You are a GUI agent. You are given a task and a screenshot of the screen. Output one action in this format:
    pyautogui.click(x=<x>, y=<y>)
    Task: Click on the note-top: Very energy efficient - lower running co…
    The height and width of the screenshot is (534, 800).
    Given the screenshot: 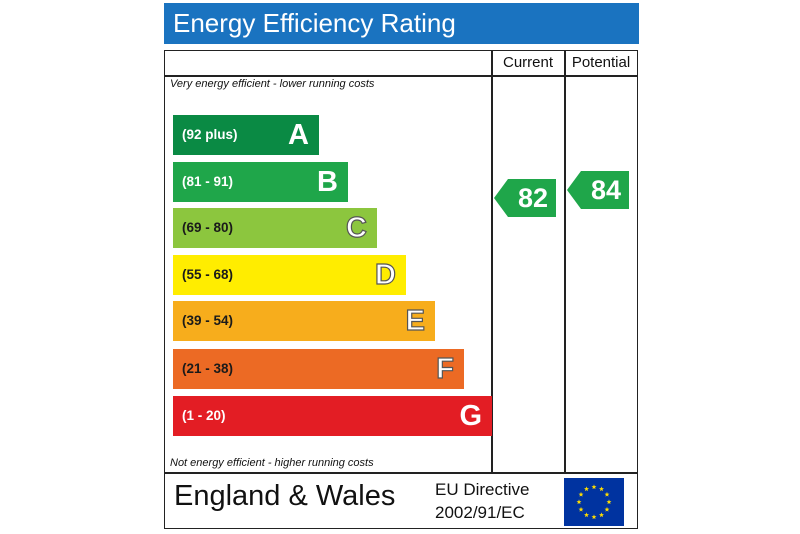 What is the action you would take?
    pyautogui.click(x=272, y=84)
    